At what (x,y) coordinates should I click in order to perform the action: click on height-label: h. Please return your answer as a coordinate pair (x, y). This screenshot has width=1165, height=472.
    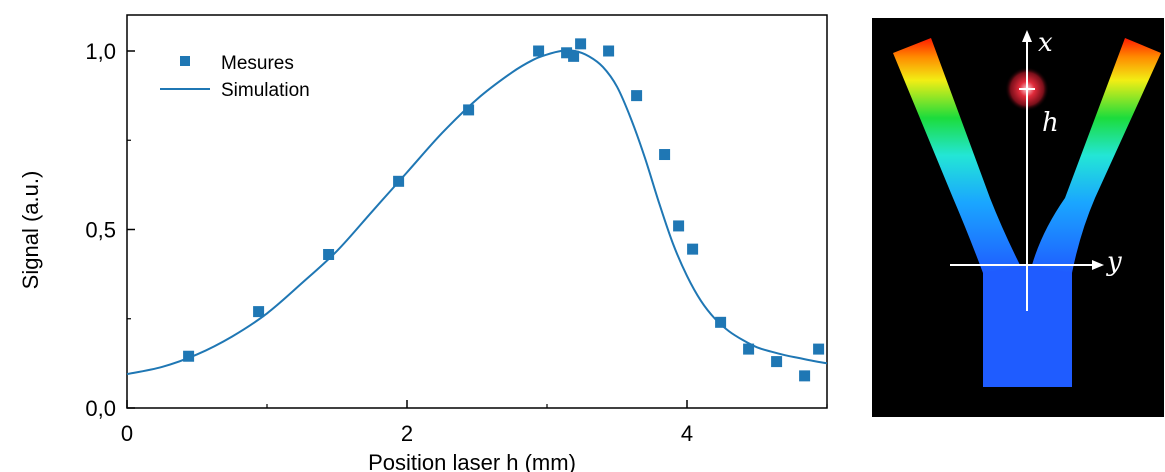
    Looking at the image, I should click on (1050, 123).